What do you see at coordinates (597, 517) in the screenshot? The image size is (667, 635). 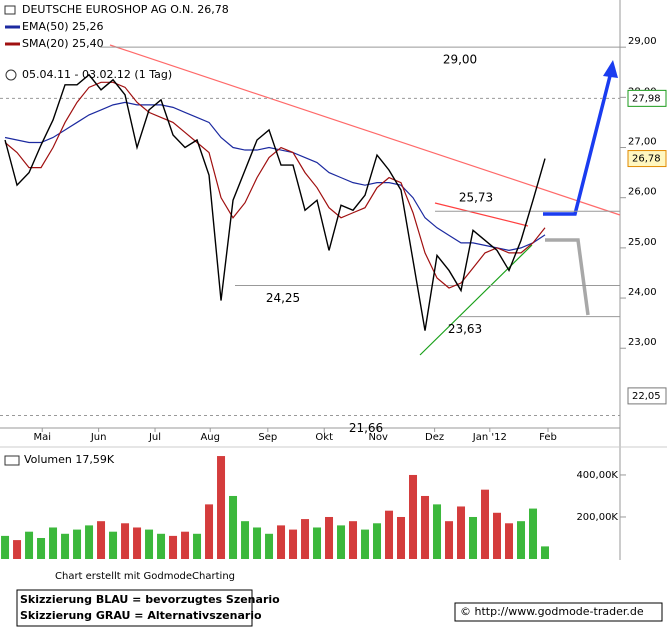 I see `y-tick-label: 200,00K` at bounding box center [597, 517].